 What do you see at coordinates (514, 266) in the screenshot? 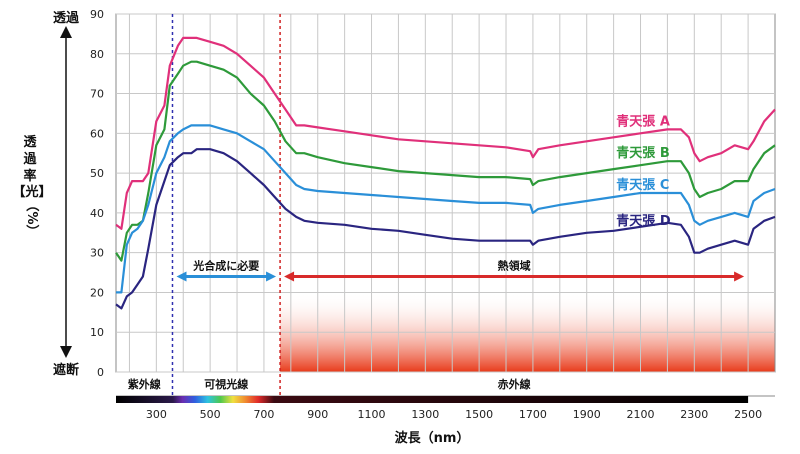
I see `annotation-label: 熱領域` at bounding box center [514, 266].